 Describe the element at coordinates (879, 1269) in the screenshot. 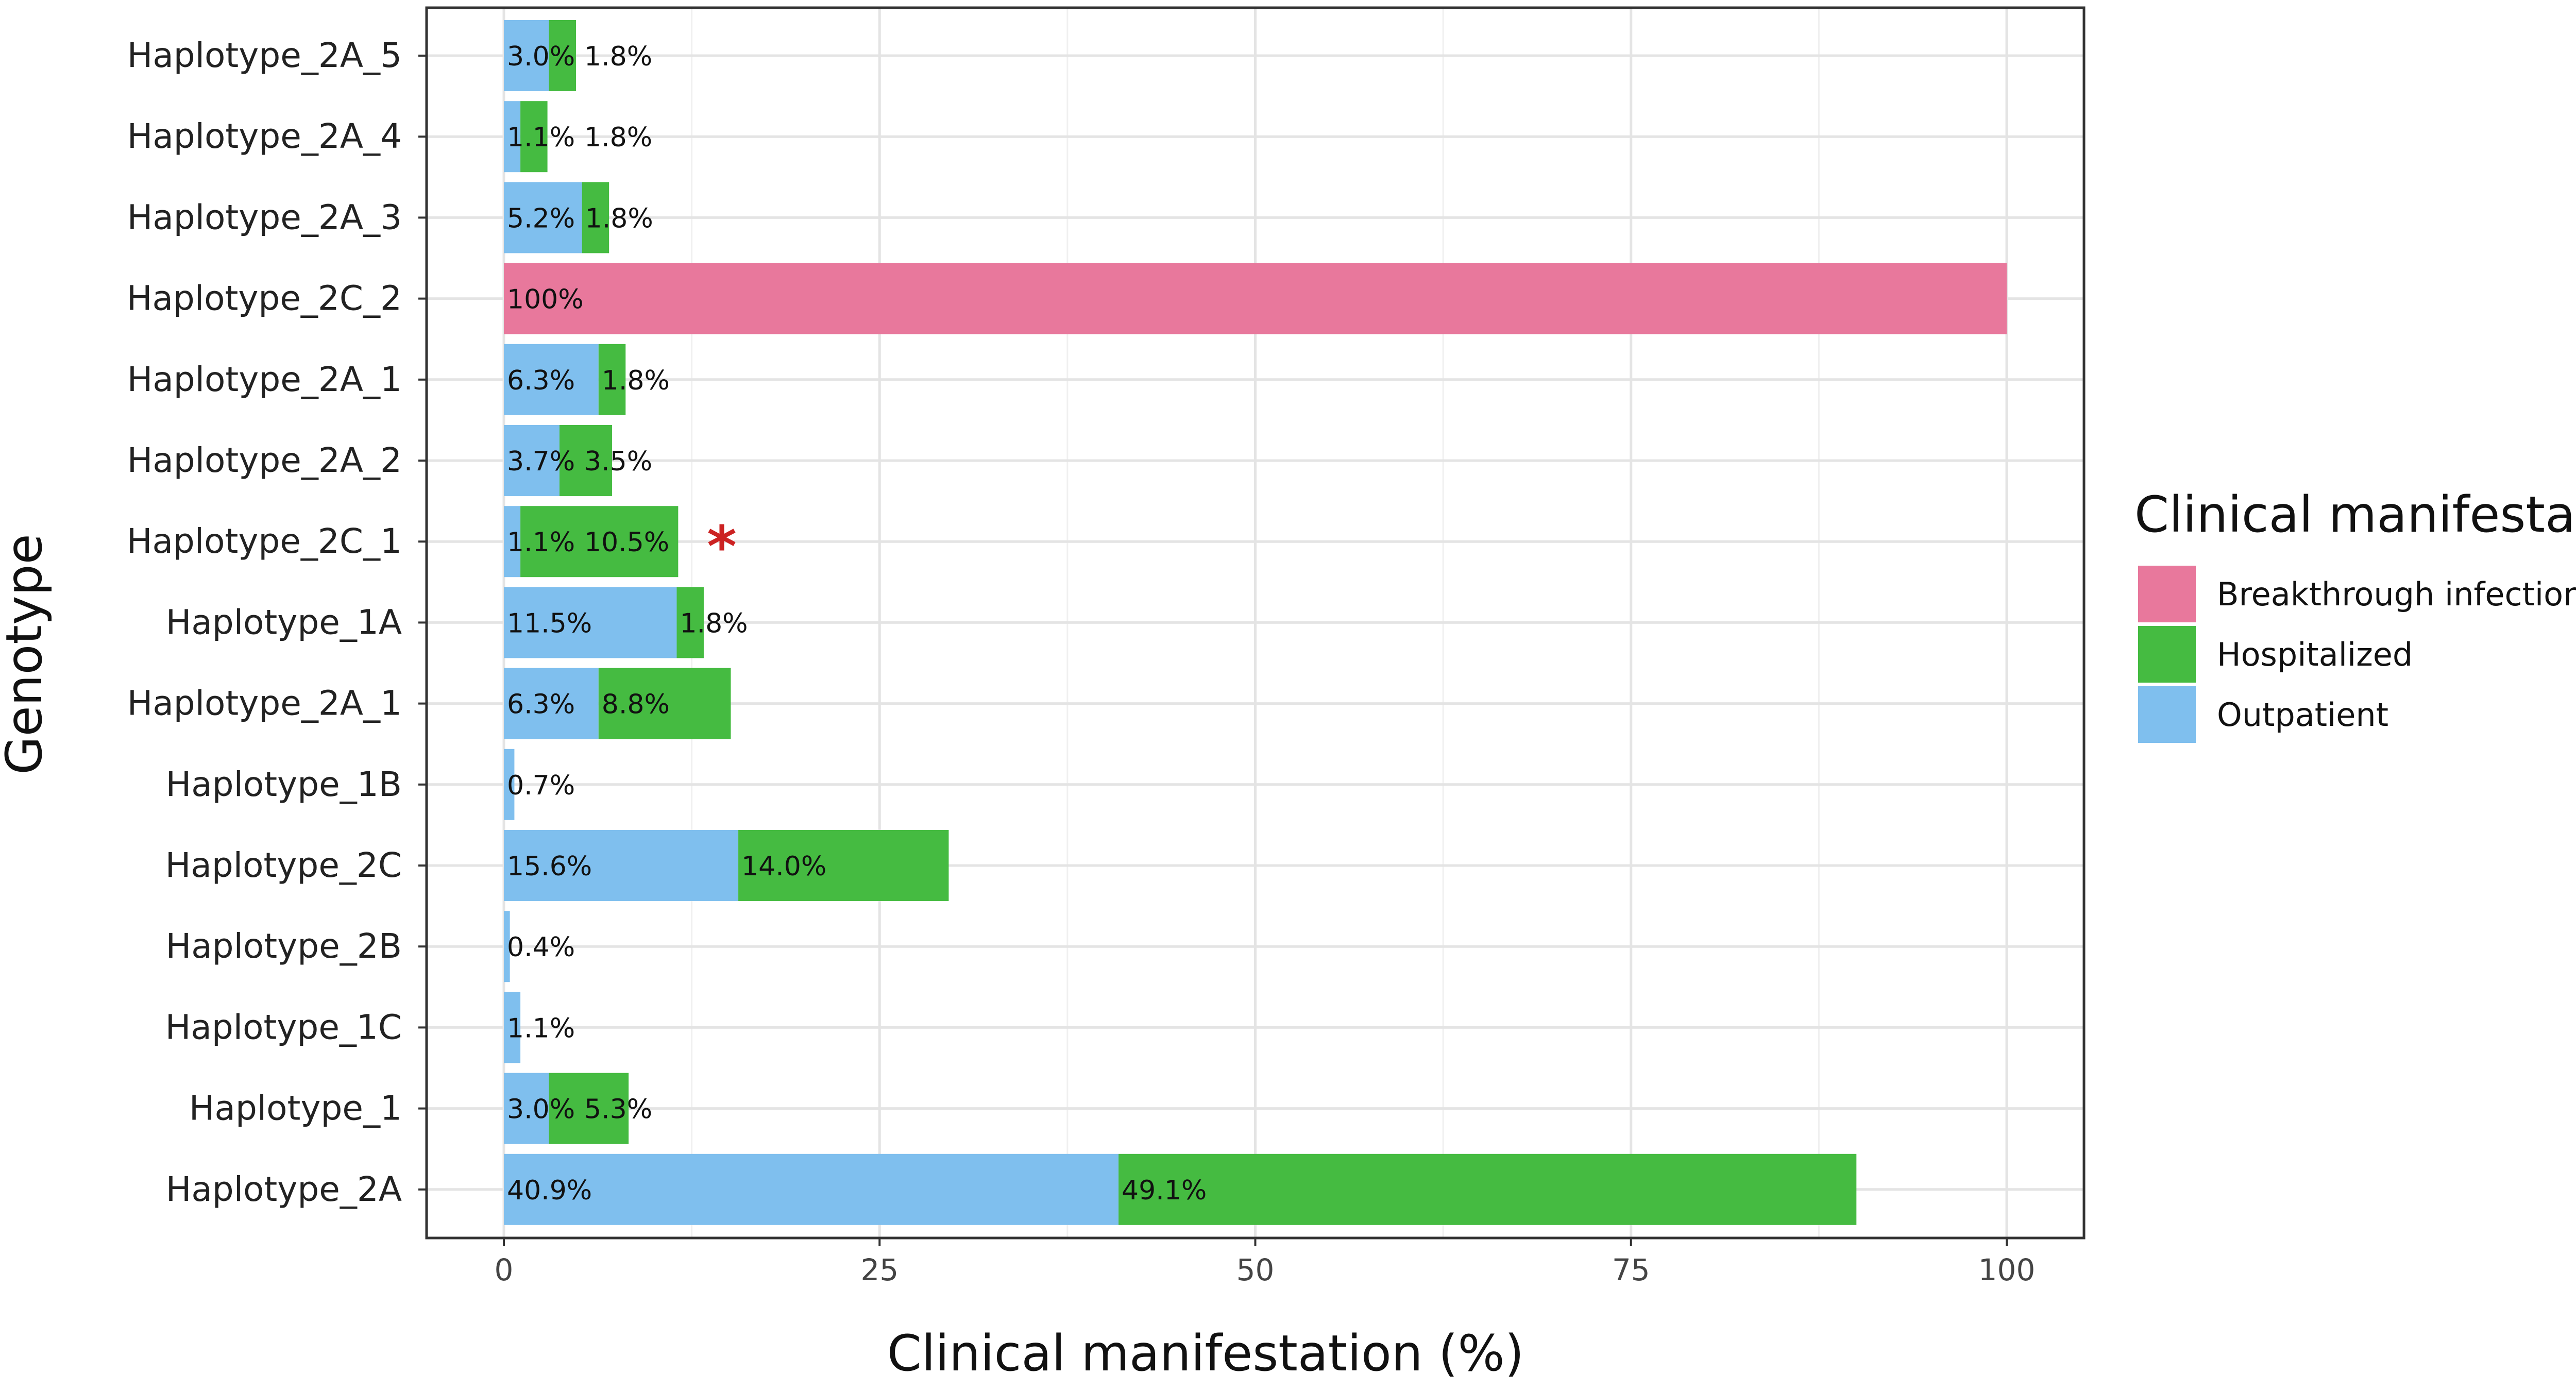

I see `x-tick-label: 25` at that location.